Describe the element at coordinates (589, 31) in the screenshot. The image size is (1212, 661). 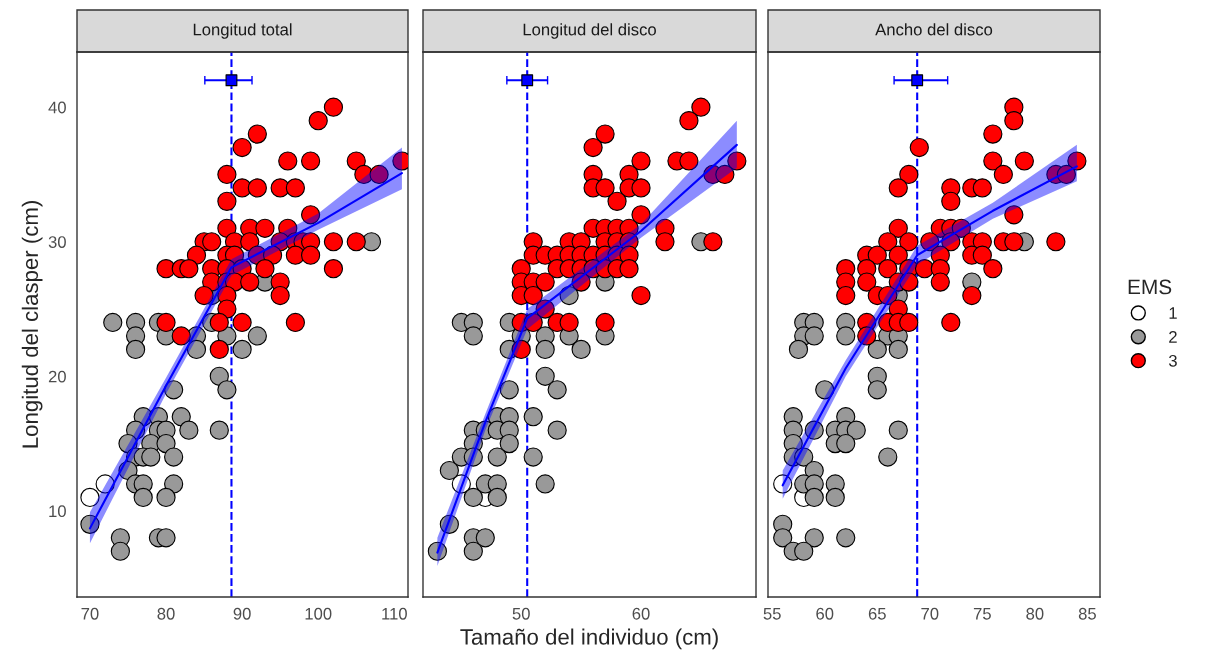
I see `chart-title: Longitud del disco` at that location.